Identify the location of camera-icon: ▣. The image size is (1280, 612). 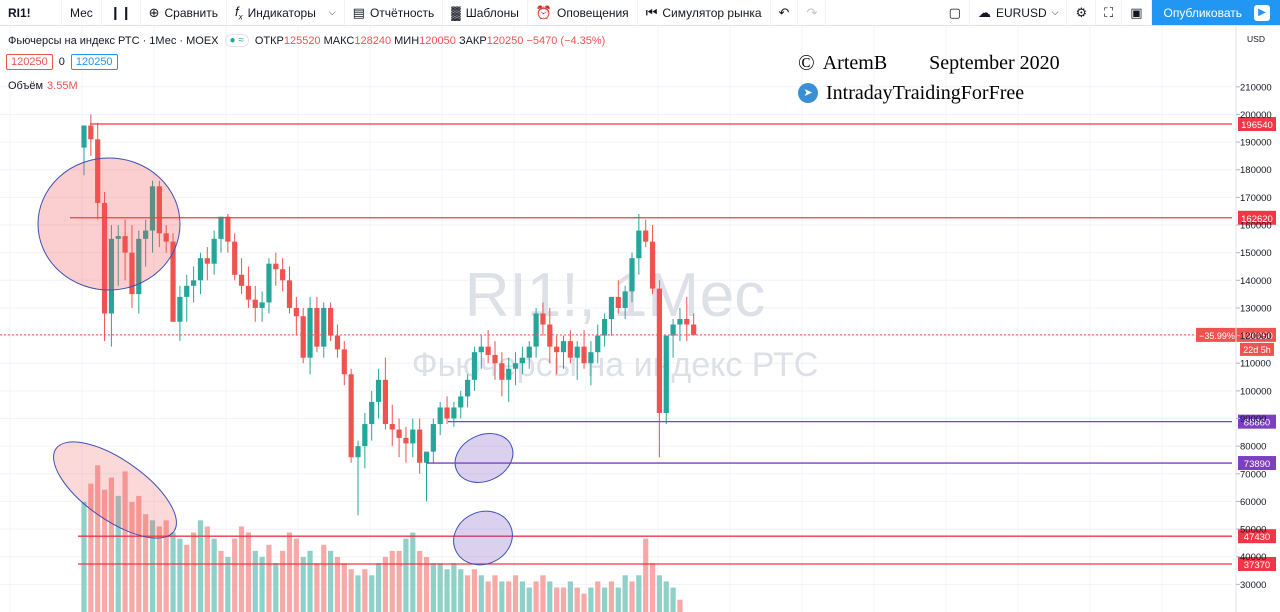
(1136, 12).